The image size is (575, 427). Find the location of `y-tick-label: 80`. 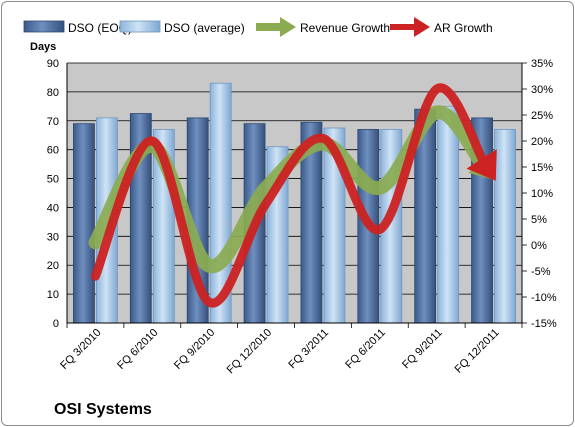

y-tick-label: 80 is located at coordinates (53, 93).